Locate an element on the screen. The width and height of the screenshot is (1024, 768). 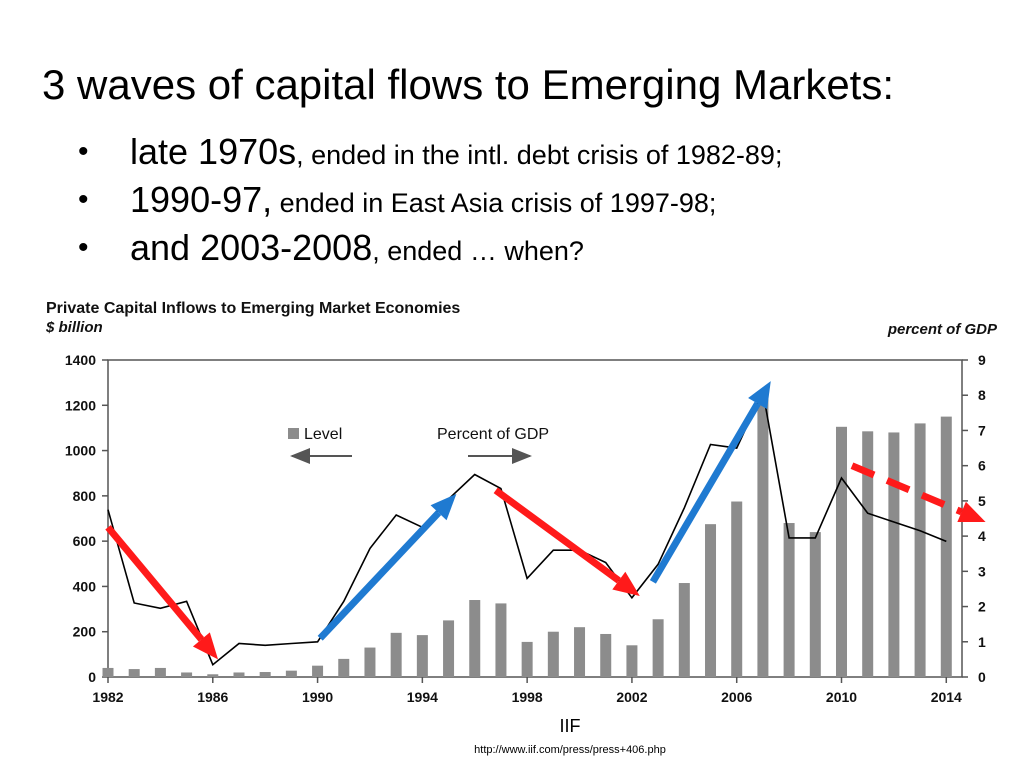
x-tick-label: 2014 is located at coordinates (946, 697).